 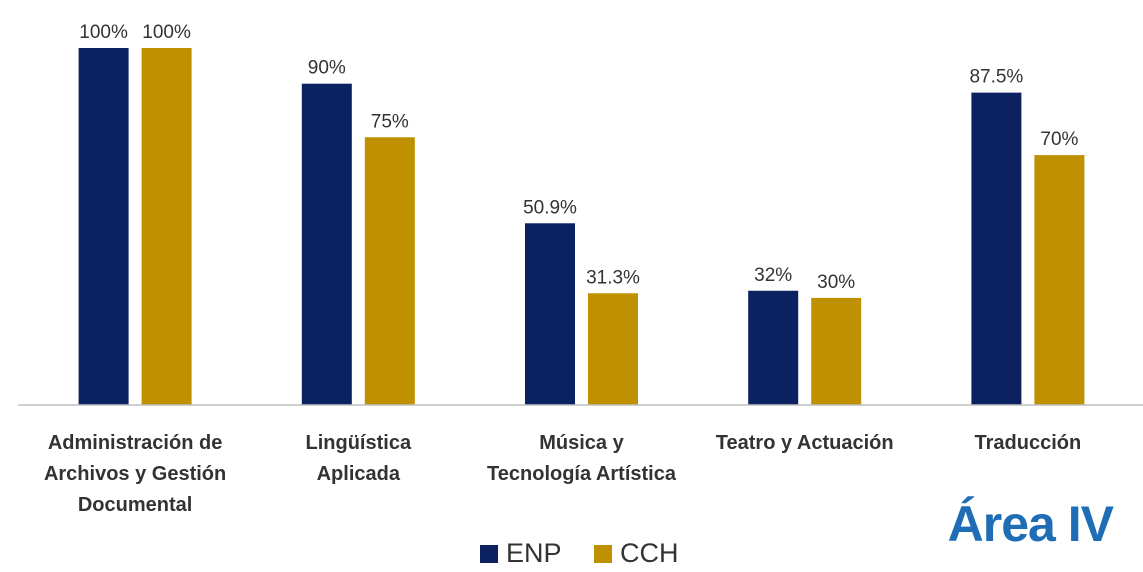 I want to click on data-label: 70%, so click(x=1059, y=139).